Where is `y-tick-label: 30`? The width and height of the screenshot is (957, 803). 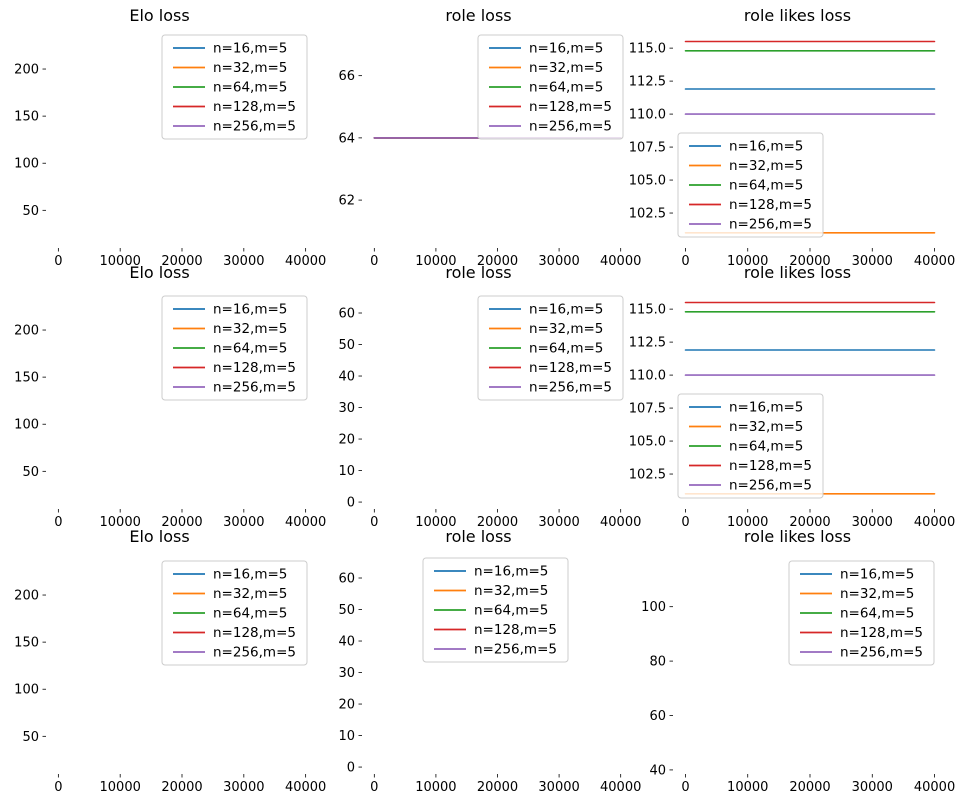
y-tick-label: 30 is located at coordinates (346, 408).